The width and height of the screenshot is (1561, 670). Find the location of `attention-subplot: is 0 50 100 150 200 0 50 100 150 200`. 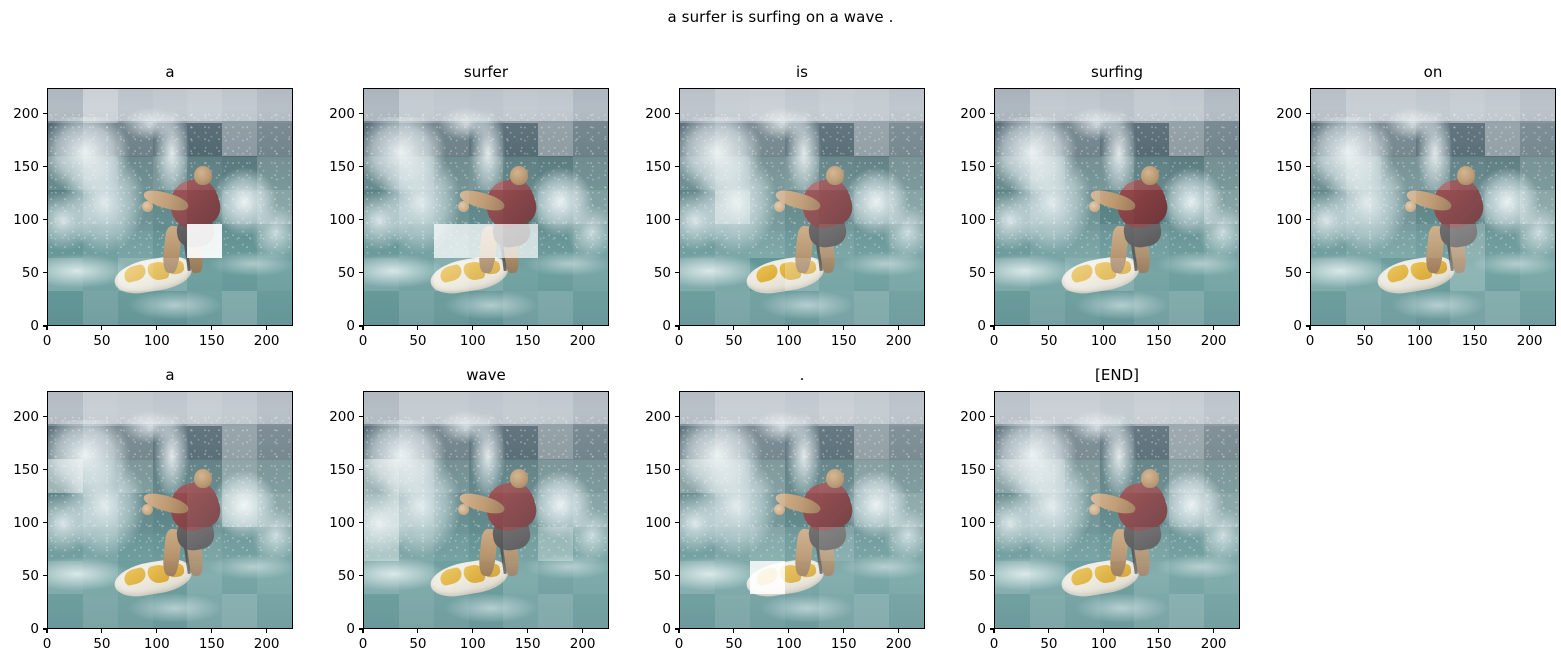

attention-subplot: is 0 50 100 150 200 0 50 100 150 200 is located at coordinates (785, 206).